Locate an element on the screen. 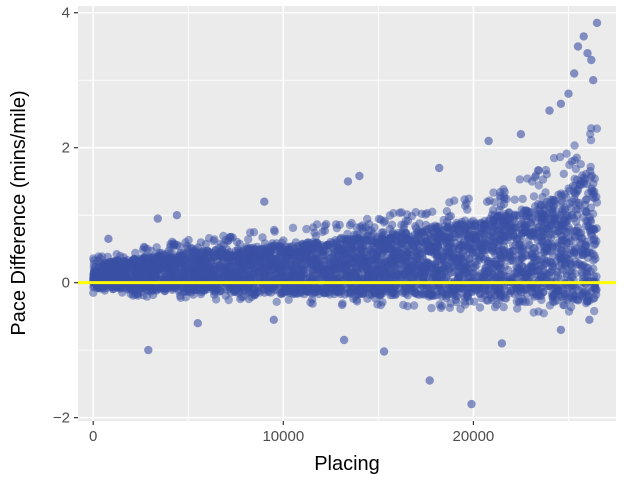 This screenshot has height=480, width=624. y-tick-label: −2 is located at coordinates (61, 418).